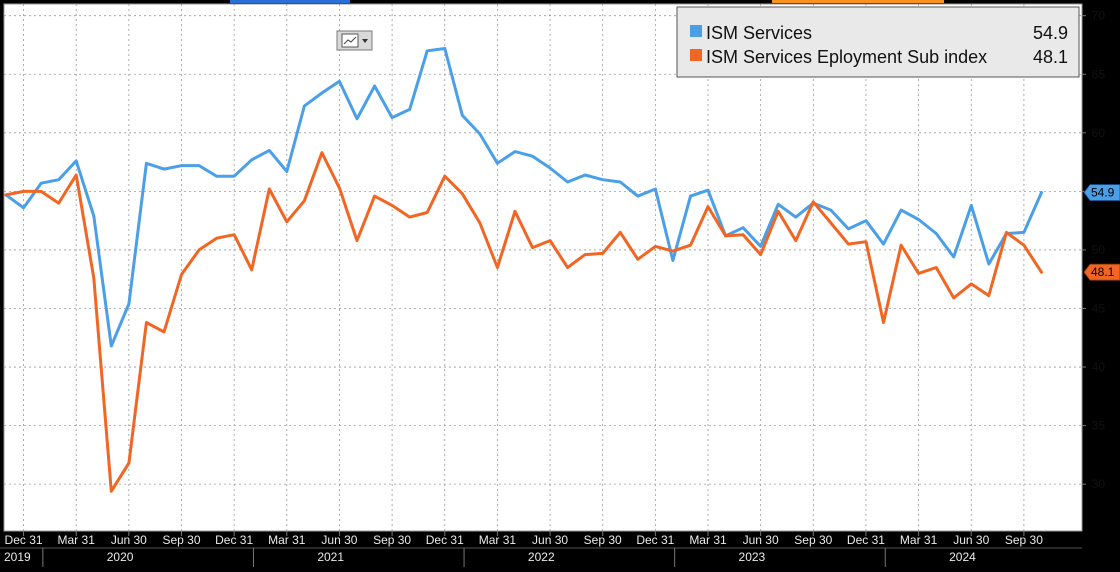 This screenshot has width=1120, height=572. I want to click on y-tick-label: 60, so click(1099, 133).